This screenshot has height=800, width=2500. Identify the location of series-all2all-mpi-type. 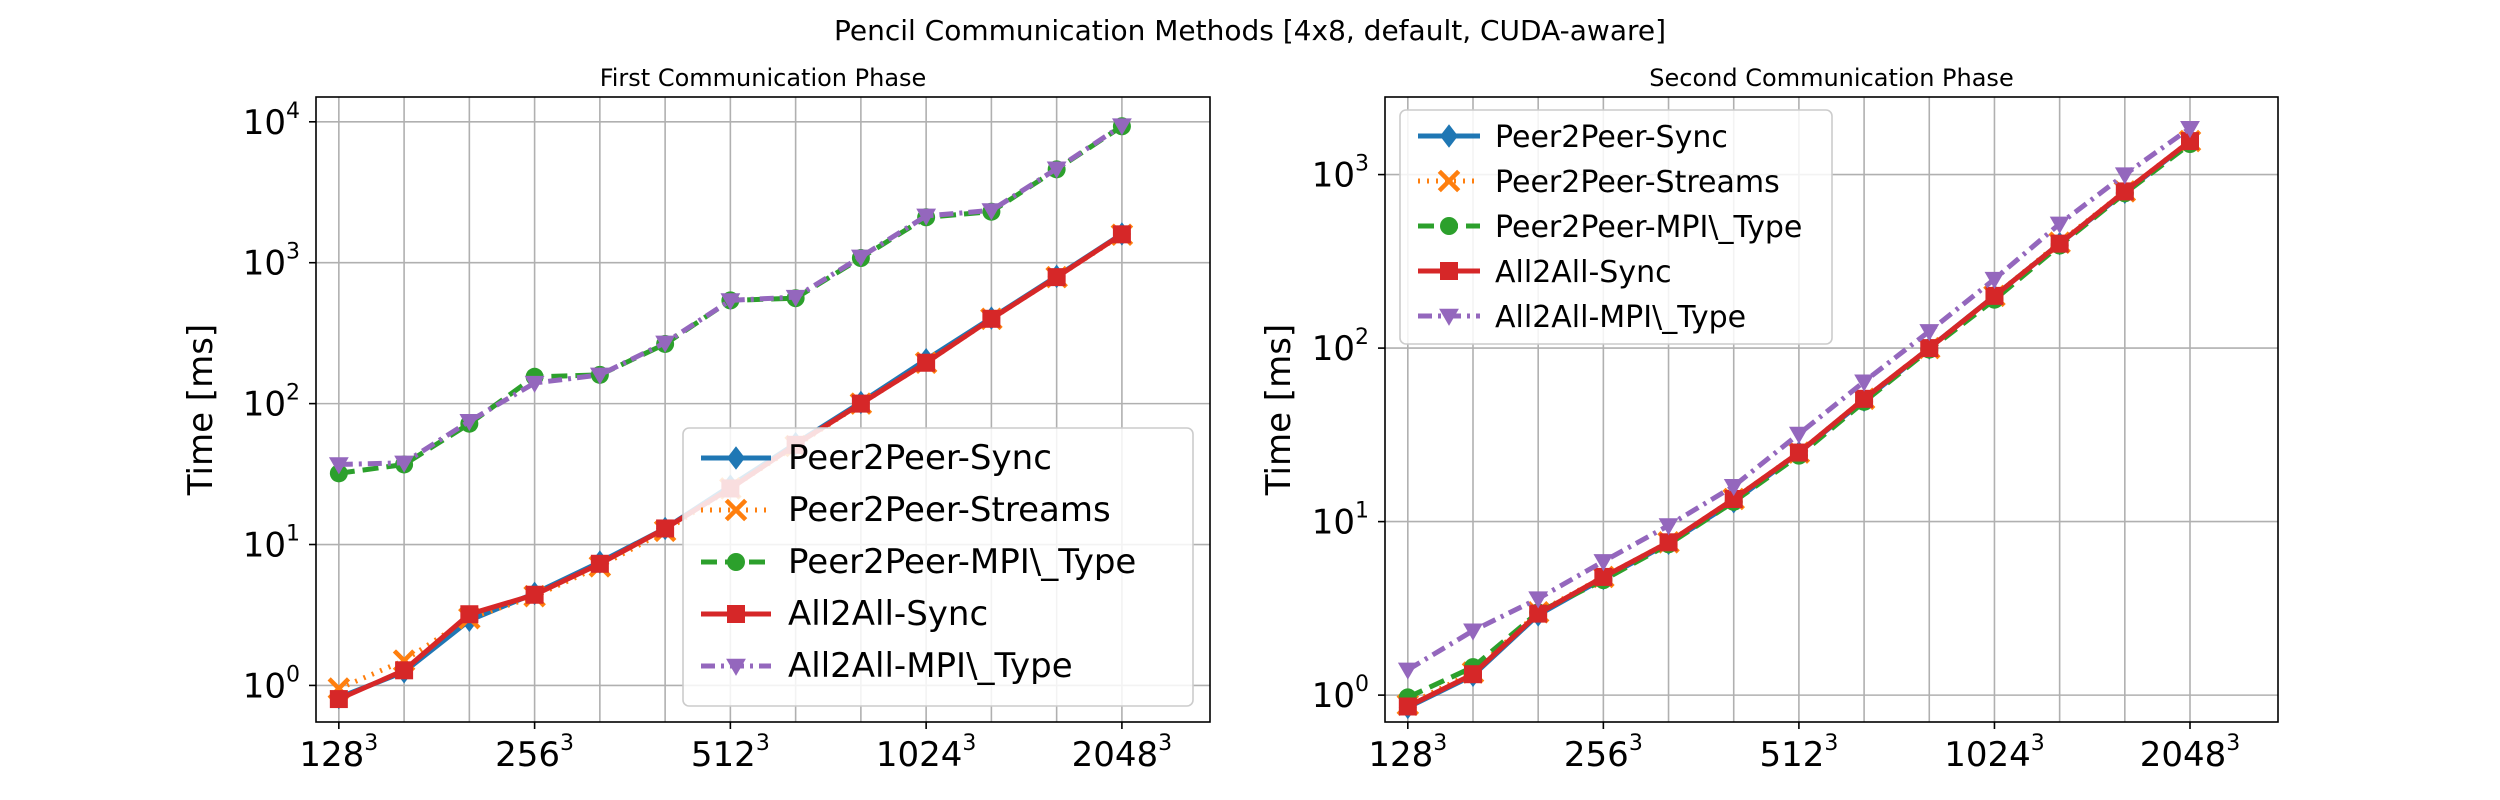
(730, 296).